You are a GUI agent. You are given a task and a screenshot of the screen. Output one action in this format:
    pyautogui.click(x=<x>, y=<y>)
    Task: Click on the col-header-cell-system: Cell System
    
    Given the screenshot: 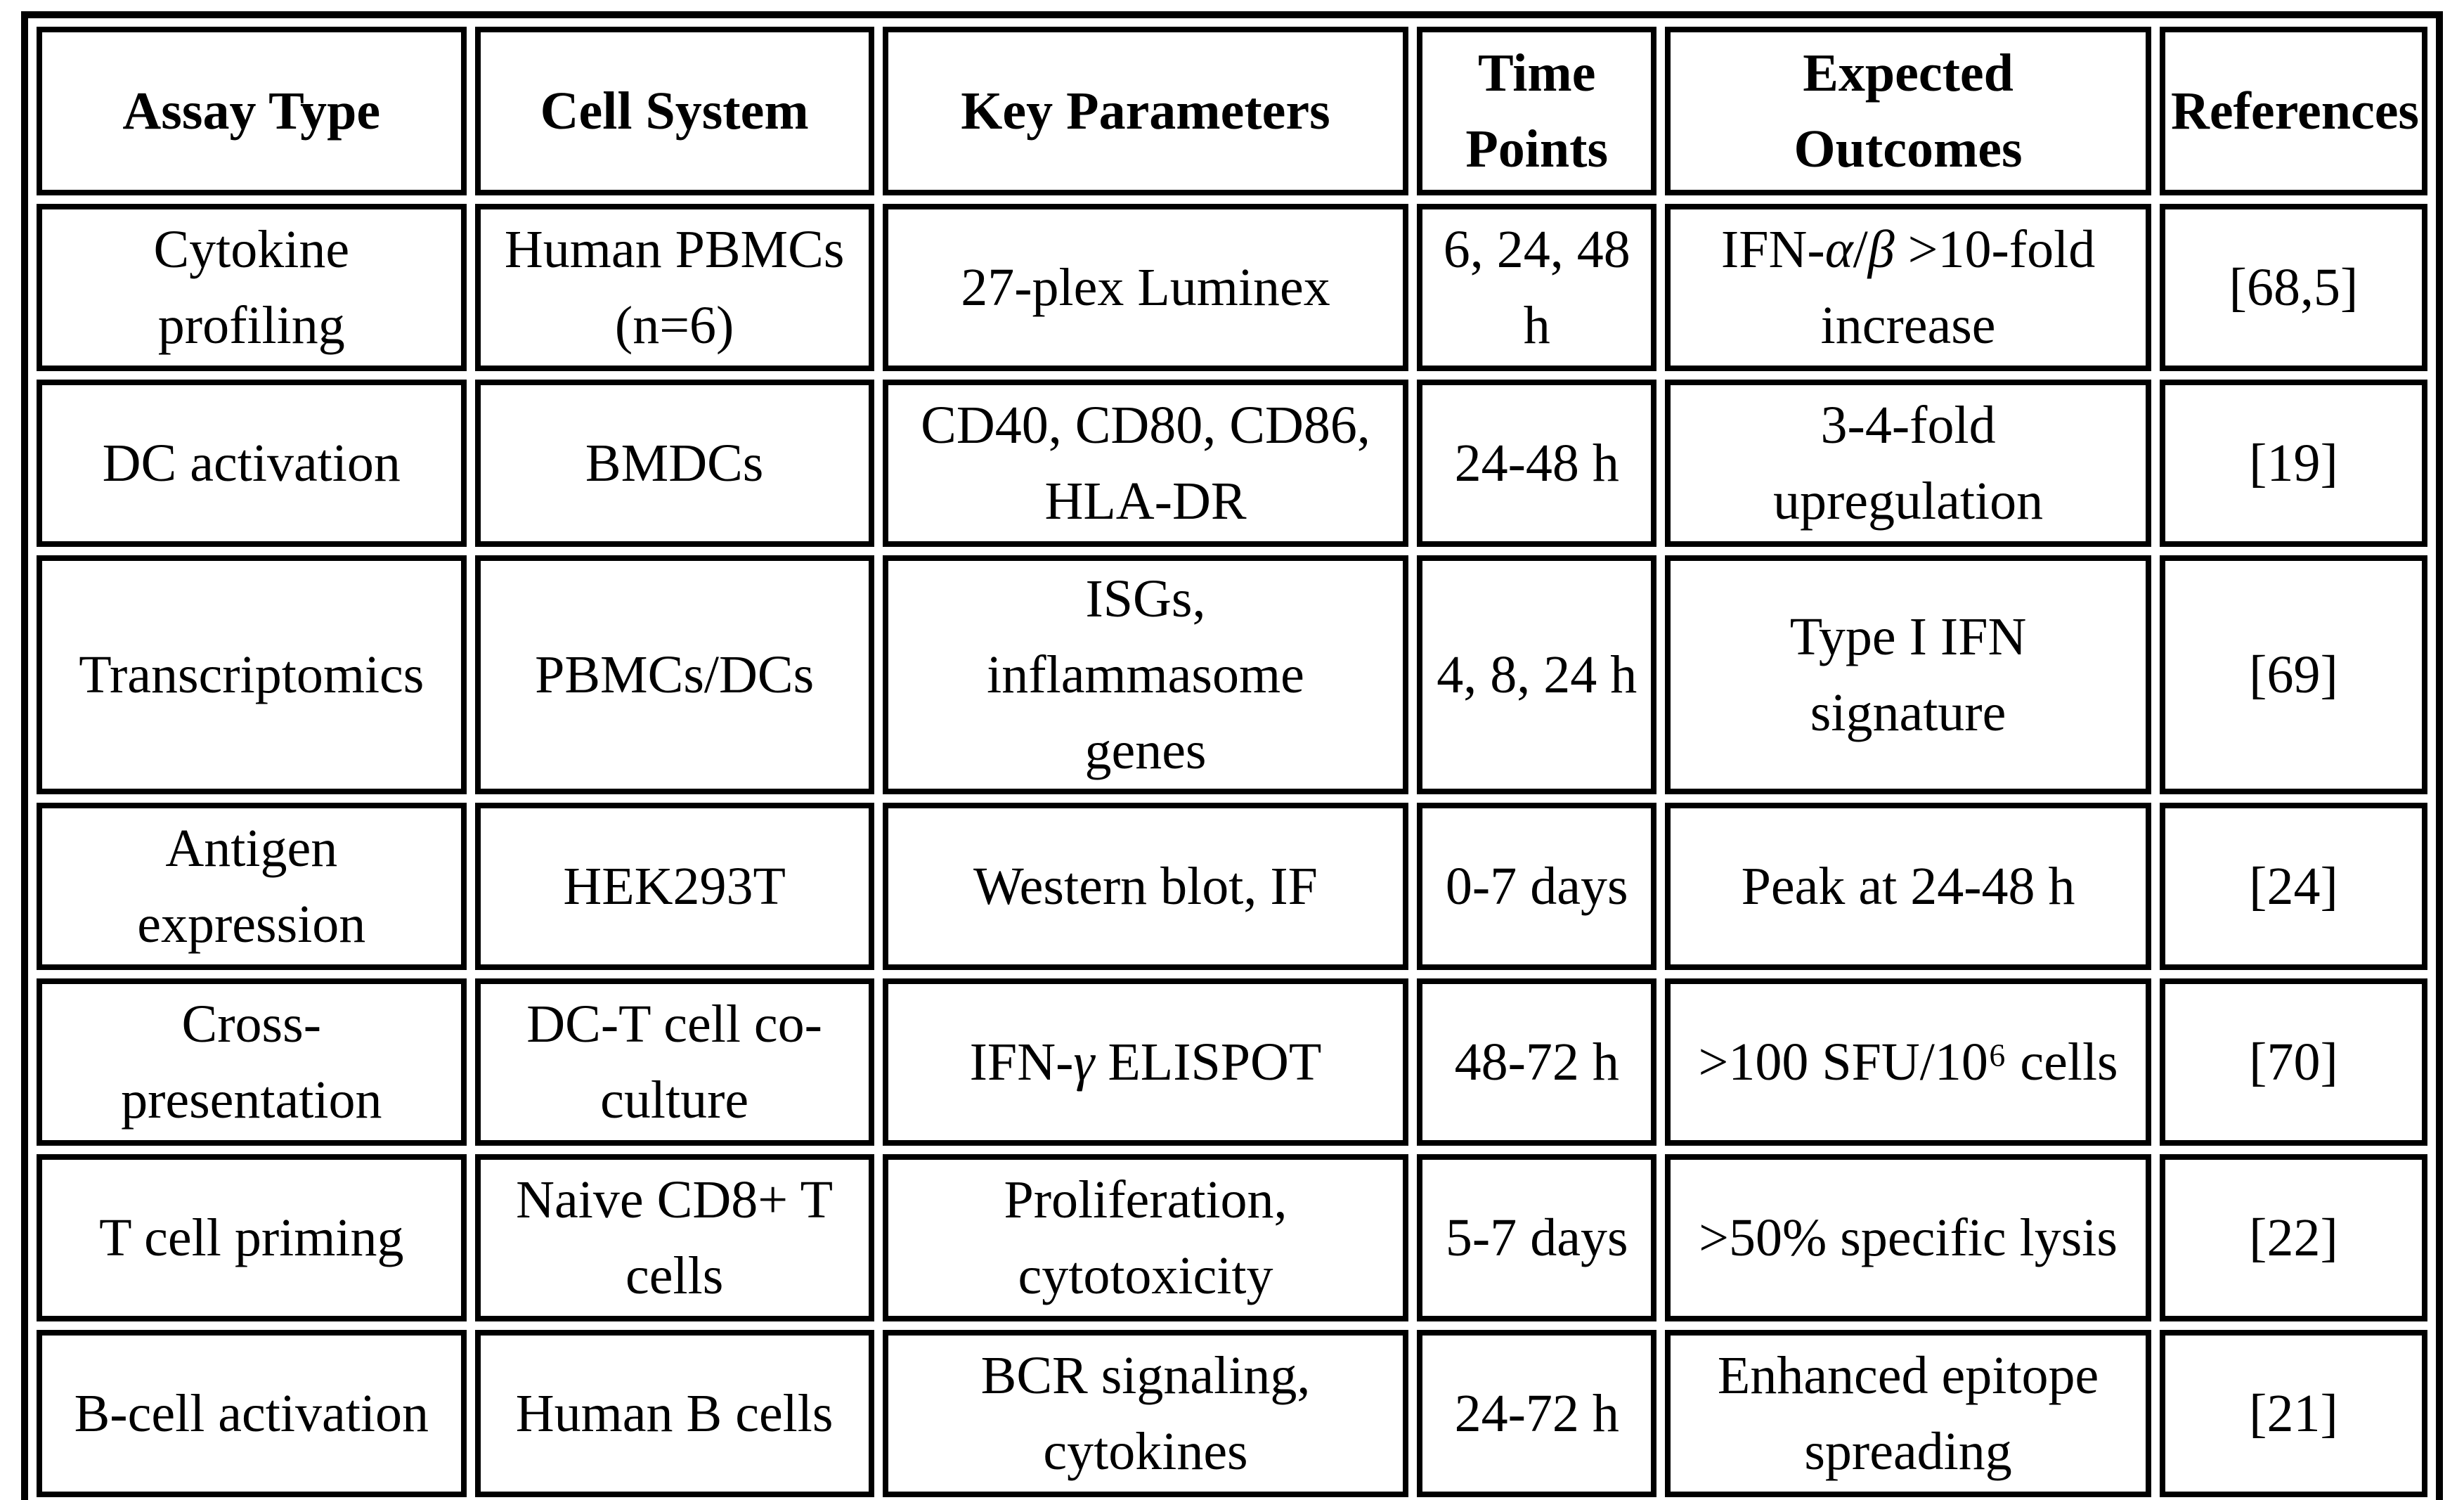 What is the action you would take?
    pyautogui.click(x=674, y=111)
    